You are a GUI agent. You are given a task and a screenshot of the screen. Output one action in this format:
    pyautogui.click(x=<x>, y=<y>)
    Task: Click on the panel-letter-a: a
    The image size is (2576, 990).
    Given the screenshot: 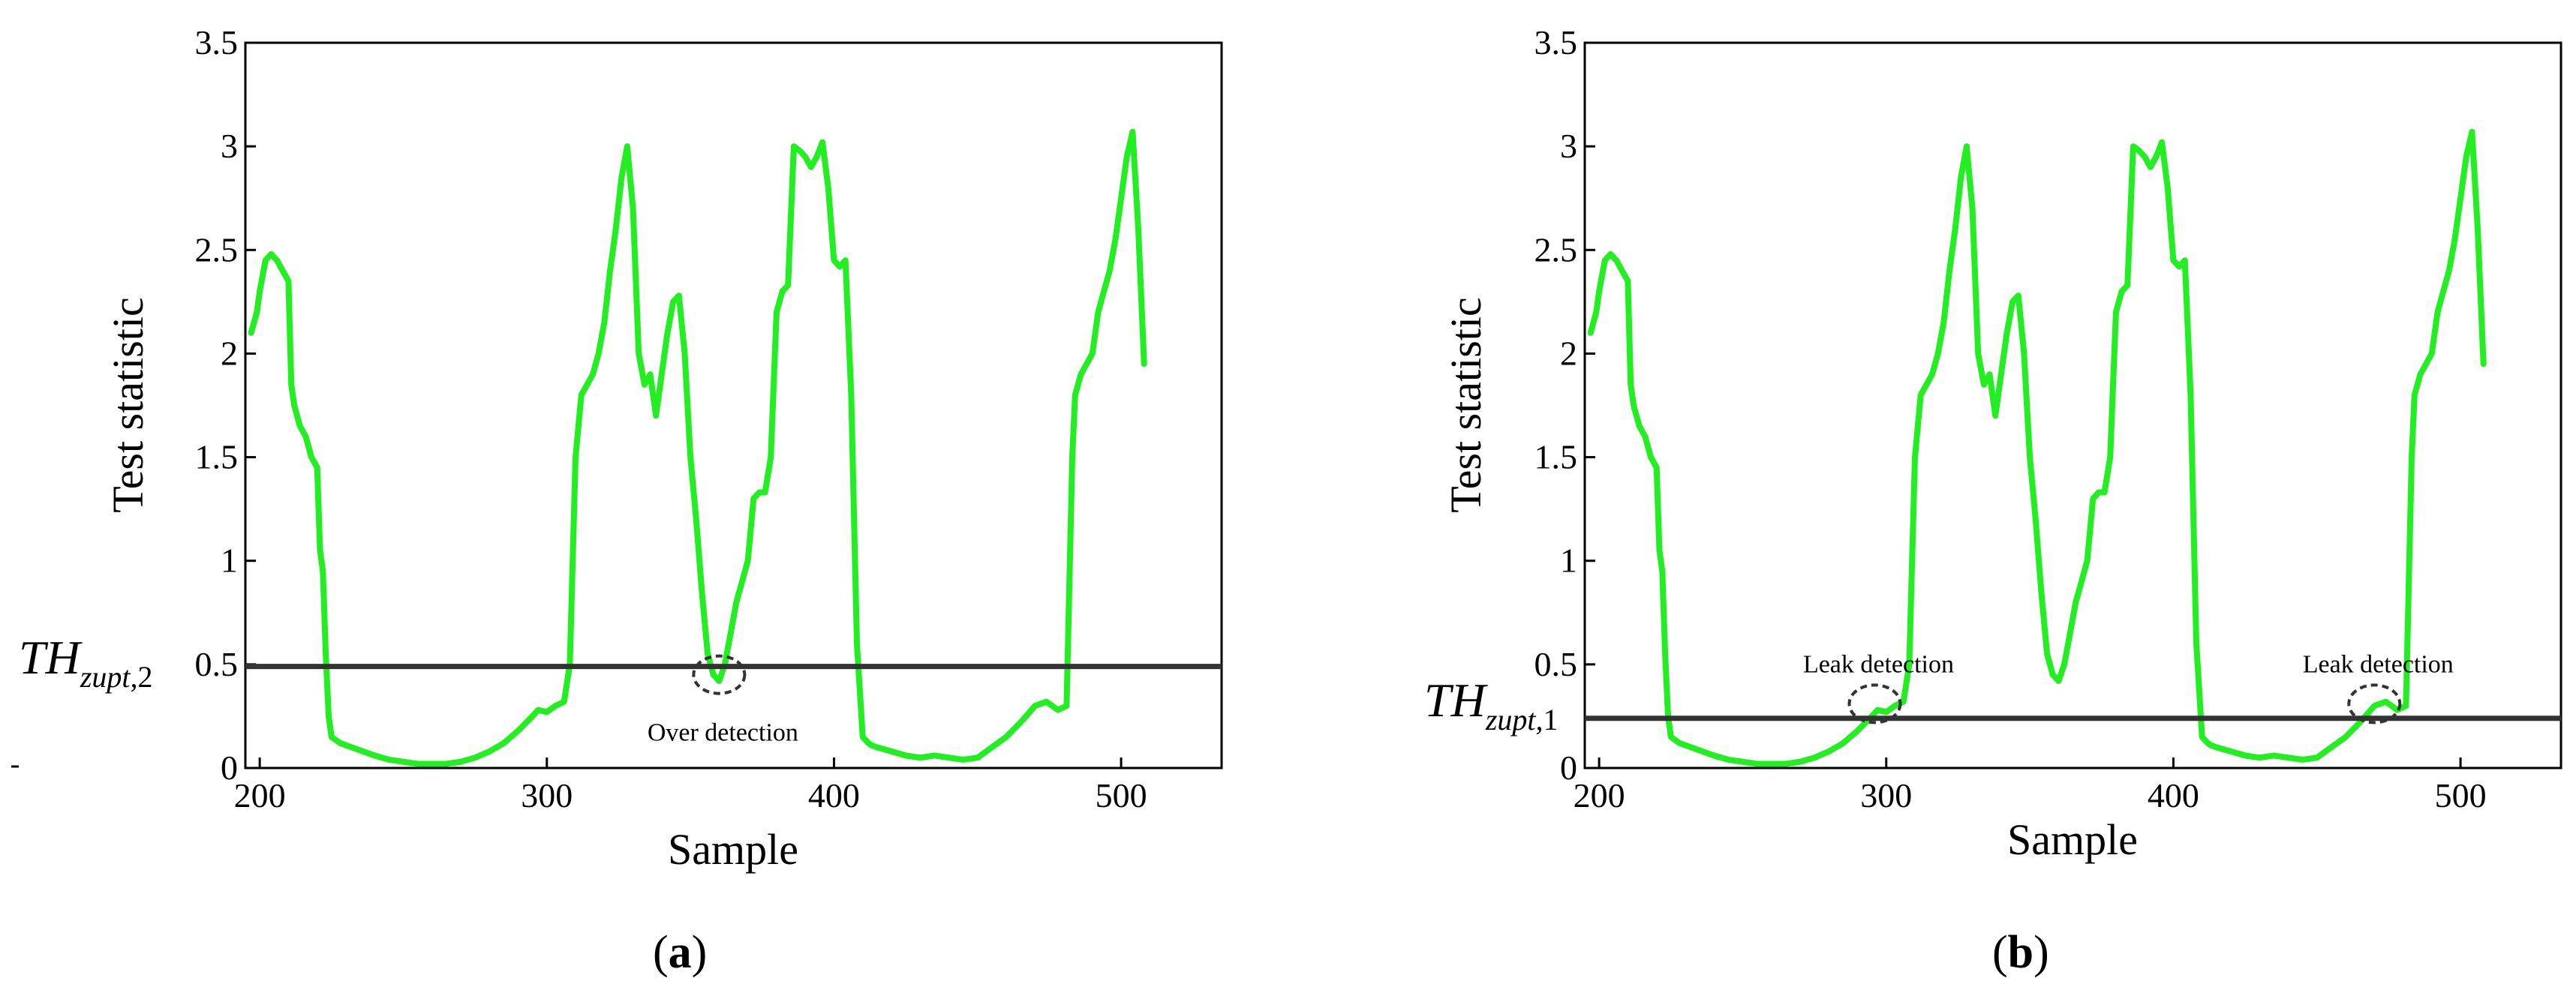 What is the action you would take?
    pyautogui.click(x=680, y=952)
    